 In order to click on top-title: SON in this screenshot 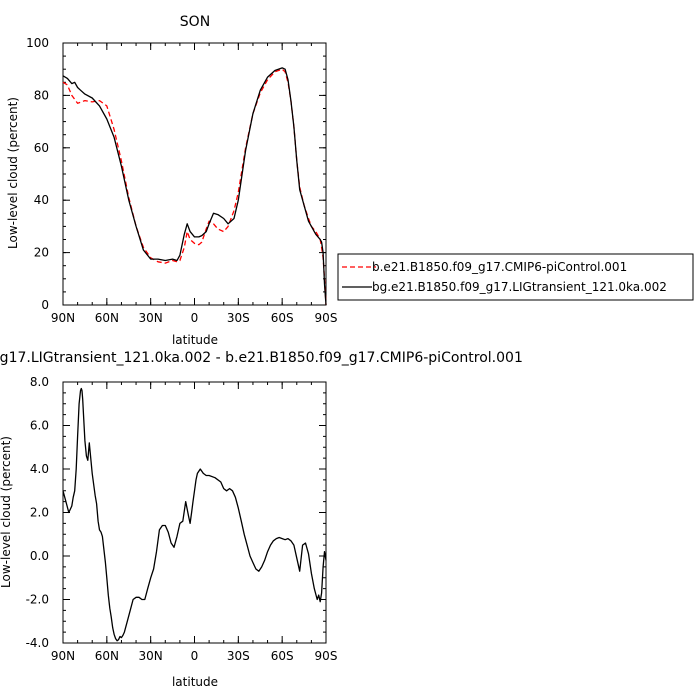, I will do `click(195, 22)`.